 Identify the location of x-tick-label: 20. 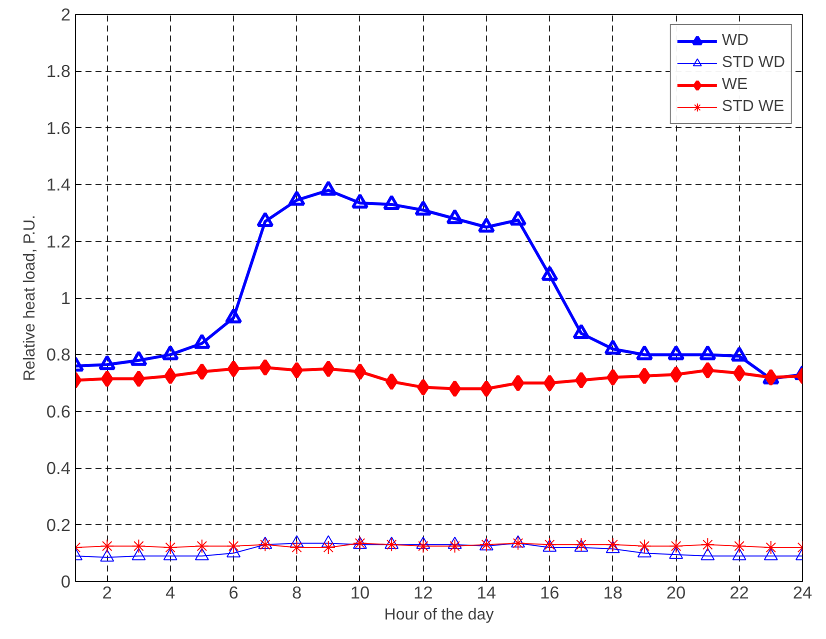
(676, 592).